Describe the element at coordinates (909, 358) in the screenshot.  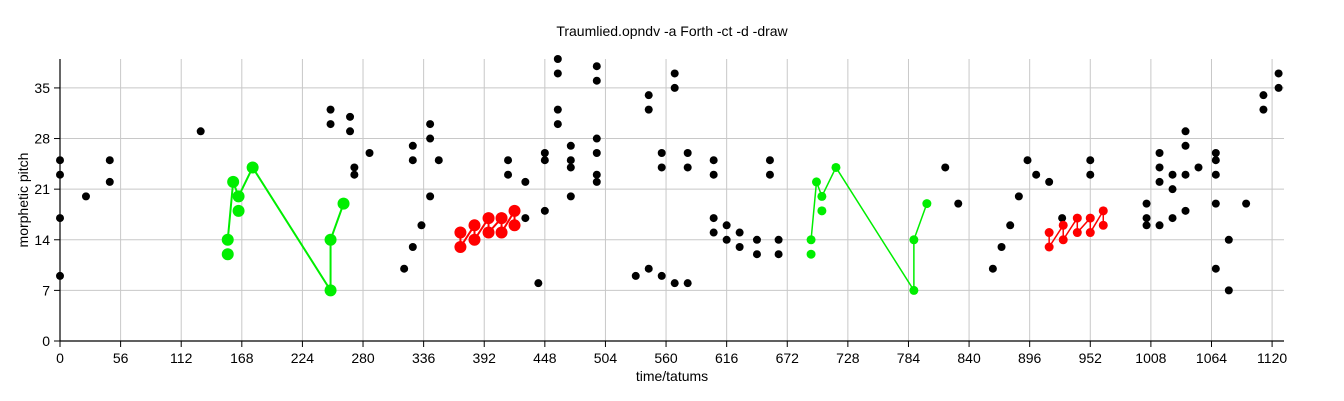
I see `x-tick-label: 784` at that location.